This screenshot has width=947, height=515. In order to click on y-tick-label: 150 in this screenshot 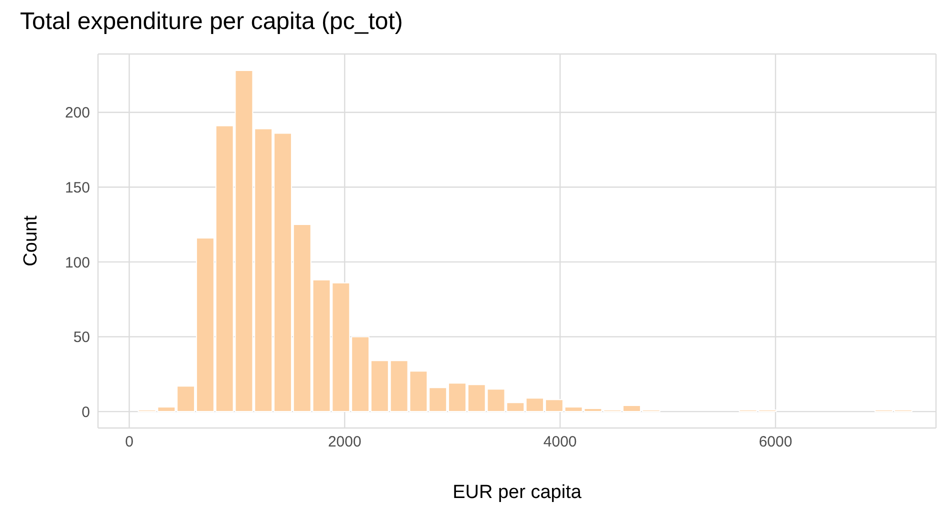, I will do `click(77, 187)`.